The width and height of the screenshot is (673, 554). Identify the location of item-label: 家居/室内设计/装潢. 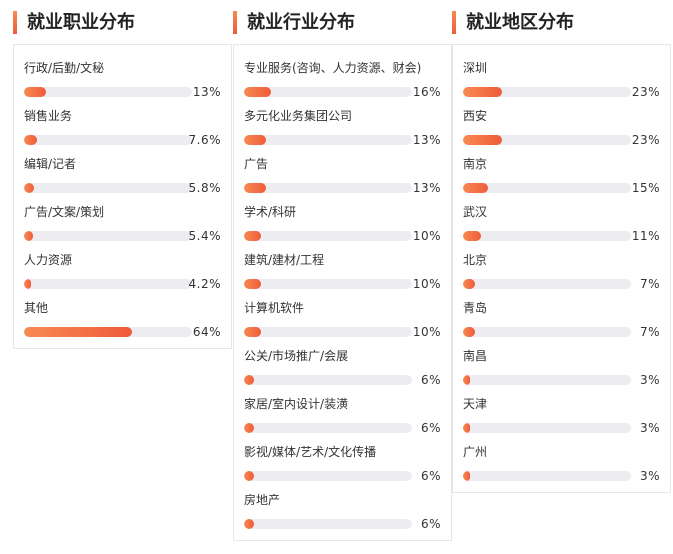
(296, 404).